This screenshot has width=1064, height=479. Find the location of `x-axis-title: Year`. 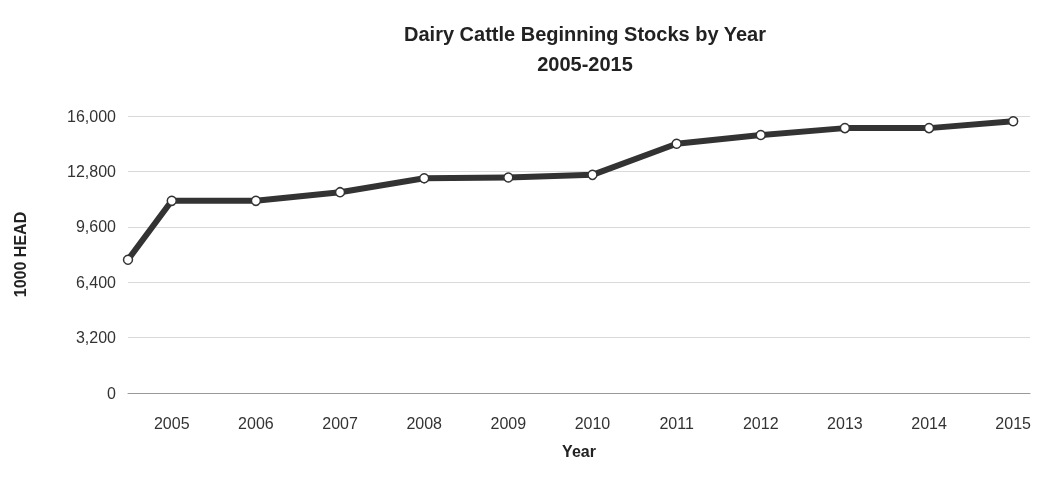

x-axis-title: Year is located at coordinates (579, 451).